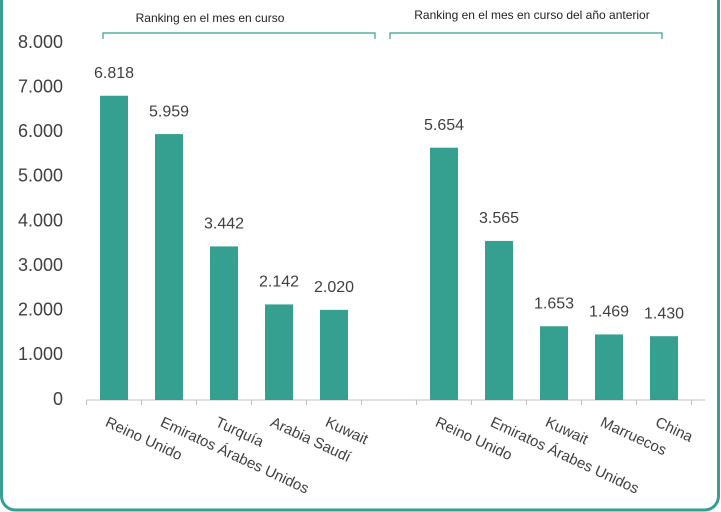 Image resolution: width=721 pixels, height=512 pixels. Describe the element at coordinates (334, 287) in the screenshot. I see `value-label: 2.020` at that location.